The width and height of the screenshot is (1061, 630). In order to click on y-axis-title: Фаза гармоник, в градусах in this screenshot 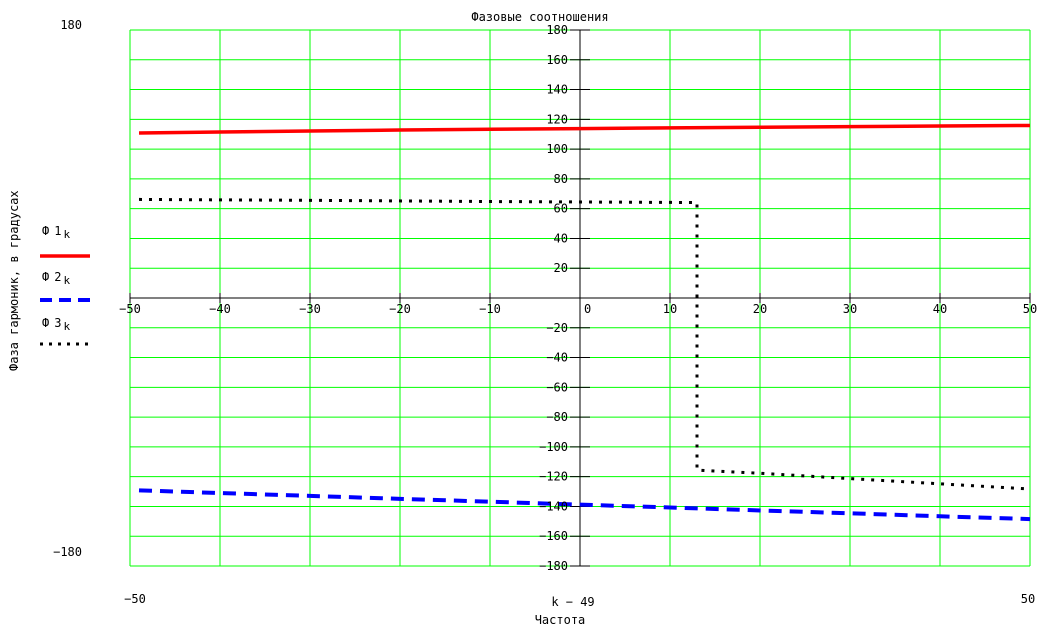, I will do `click(14, 280)`.